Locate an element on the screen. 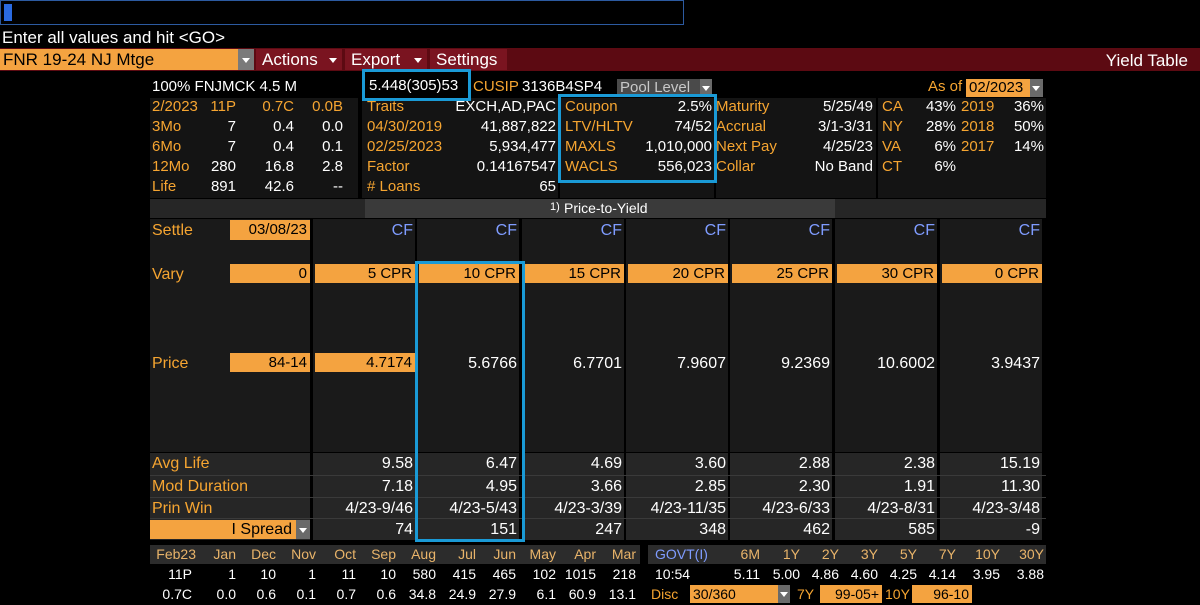  info-label: 04/30/2019 is located at coordinates (405, 126).